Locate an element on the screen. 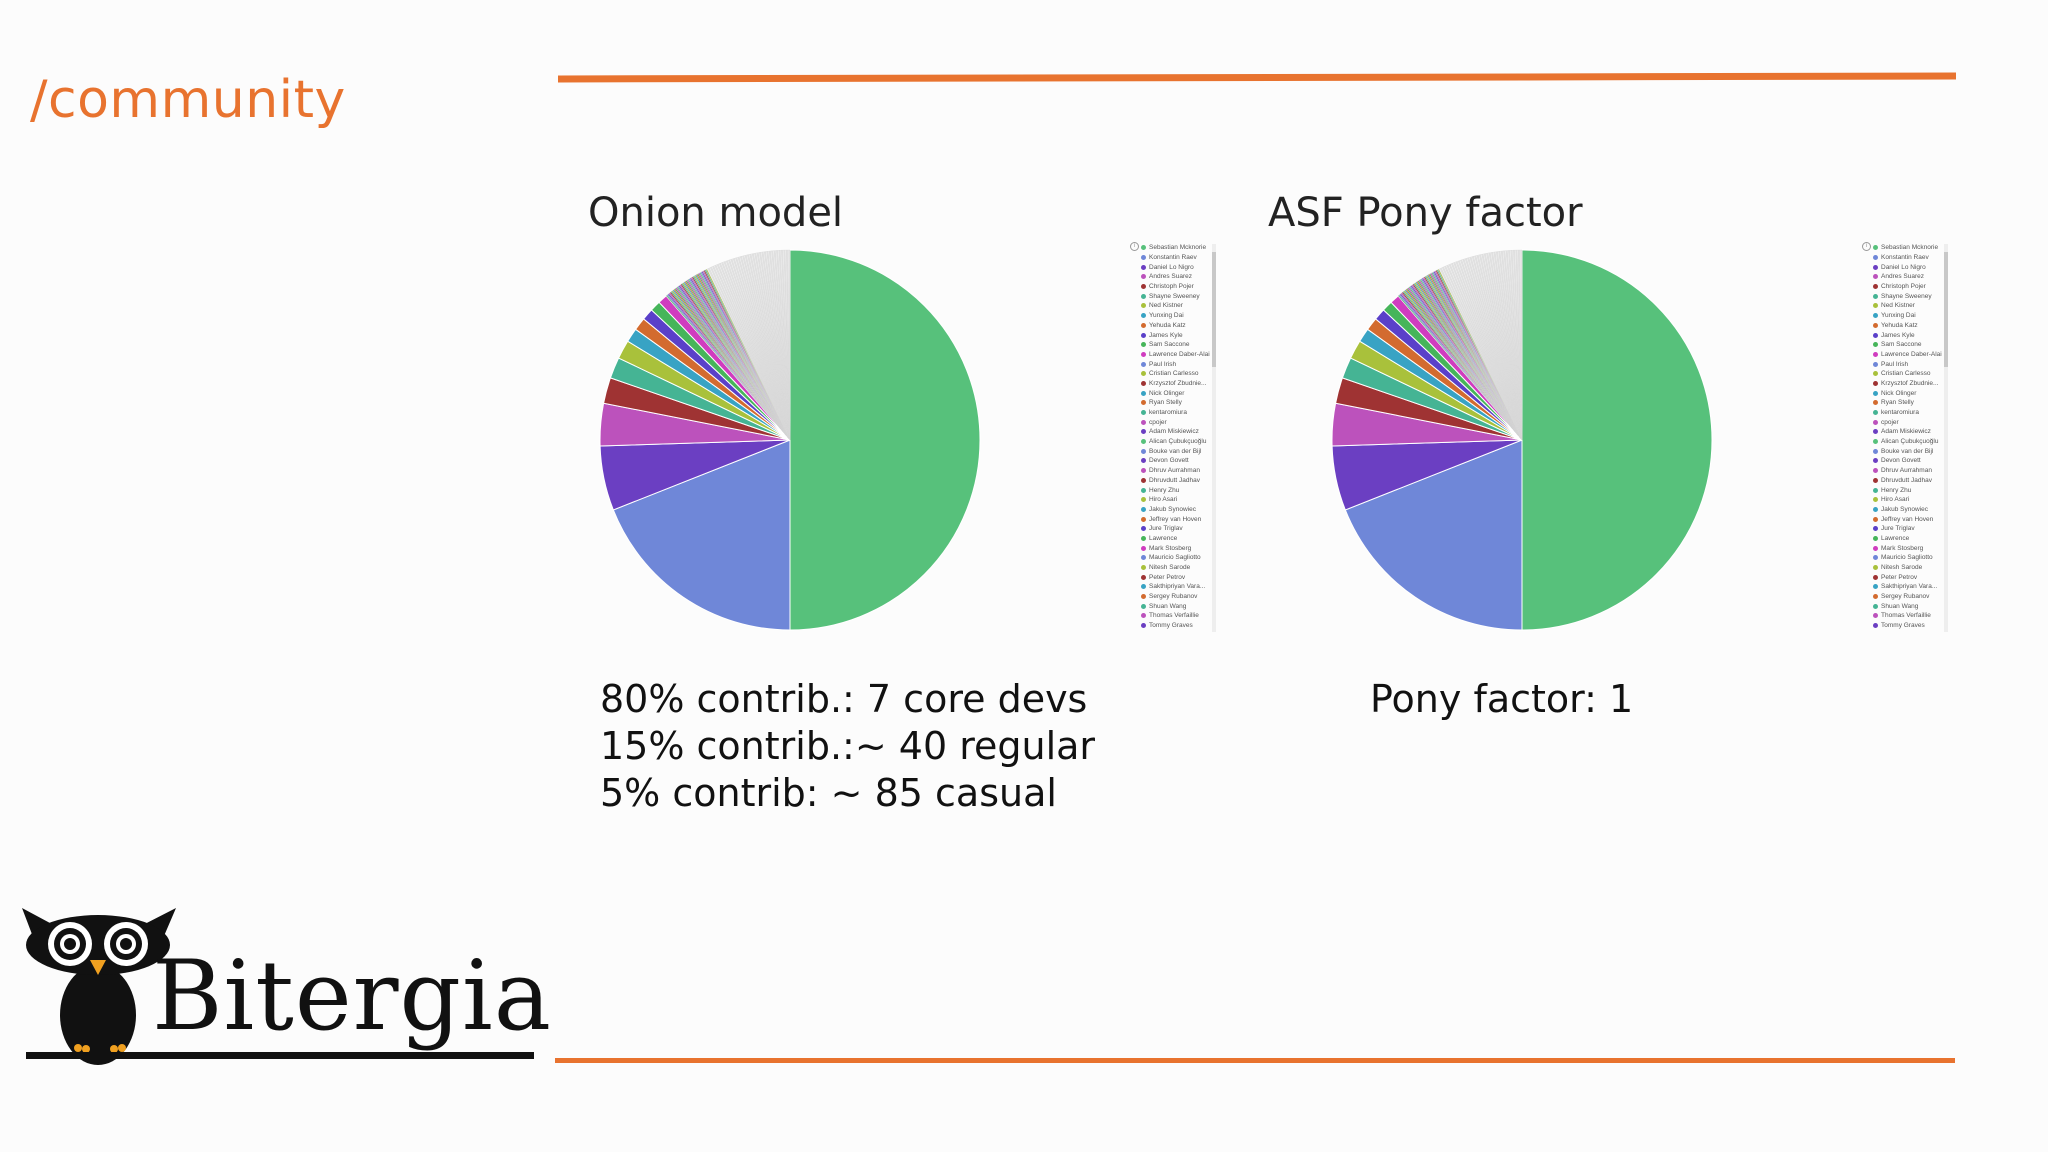 This screenshot has width=2048, height=1152. legend-label: Sebastian Mcknorie is located at coordinates (1178, 248).